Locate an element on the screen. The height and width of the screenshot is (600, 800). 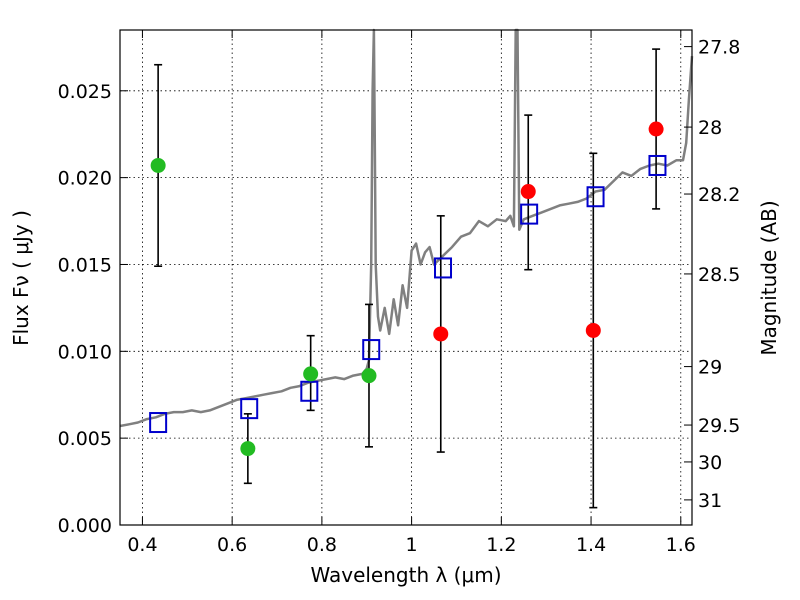
x-tick-label: 1.4 is located at coordinates (591, 545).